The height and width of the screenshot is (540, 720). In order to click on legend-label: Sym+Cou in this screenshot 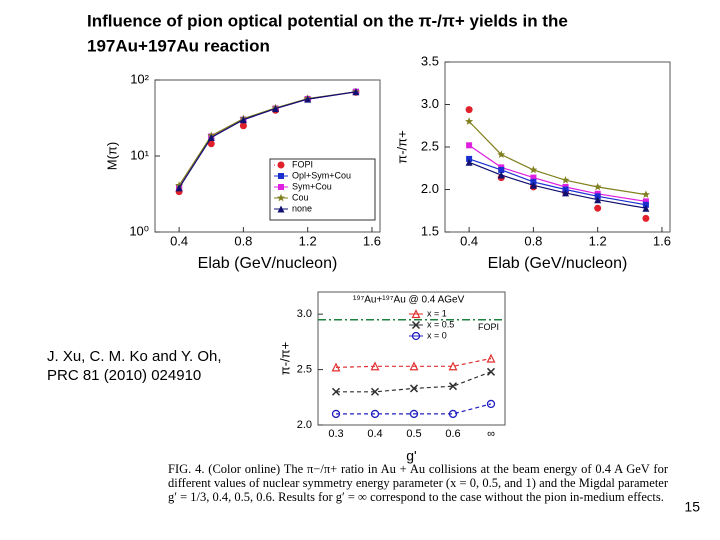, I will do `click(312, 186)`.